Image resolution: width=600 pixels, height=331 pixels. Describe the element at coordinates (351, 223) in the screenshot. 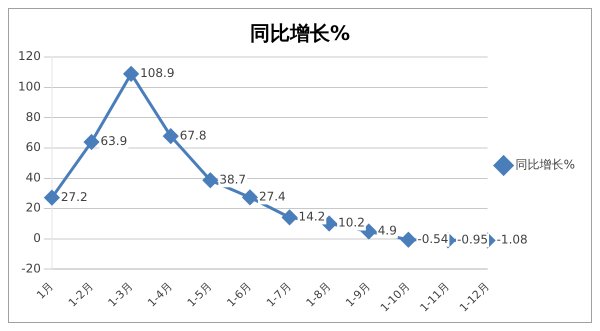

I see `data-label: 10.2` at that location.